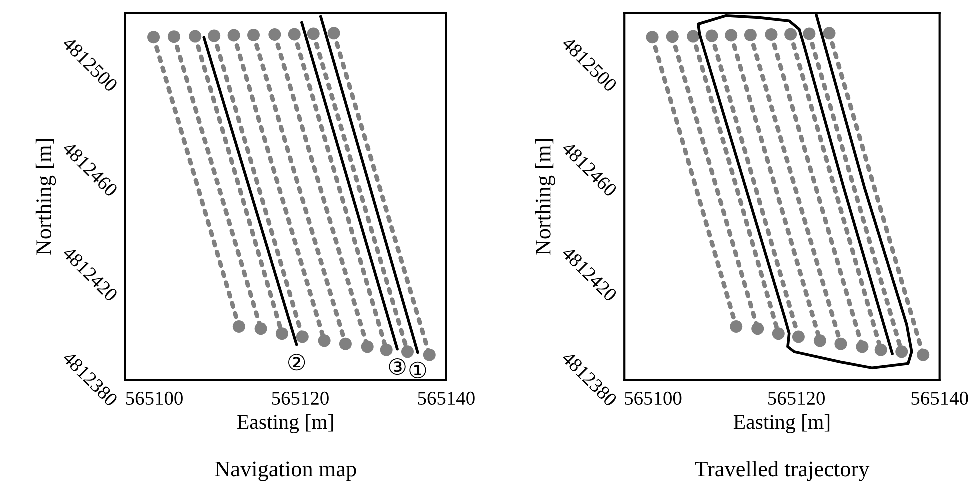 This screenshot has width=979, height=490. Describe the element at coordinates (418, 370) in the screenshot. I see `annotation: ①` at that location.